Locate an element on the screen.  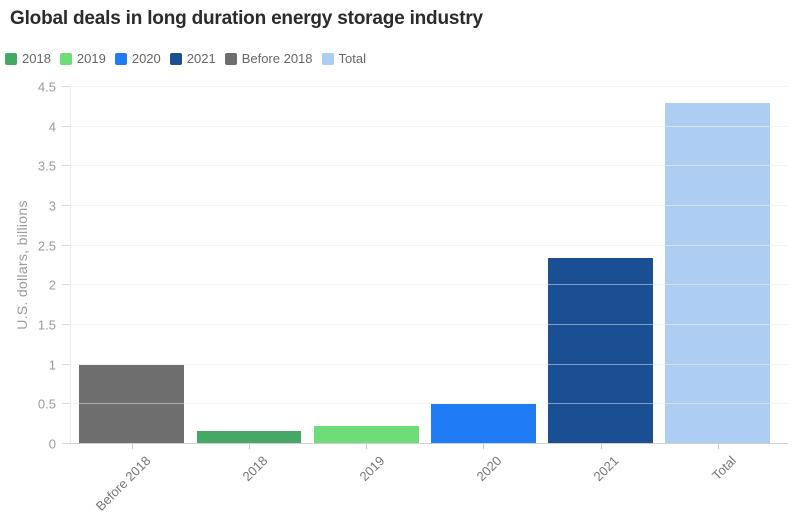
legend-swatch-2021 is located at coordinates (175, 58).